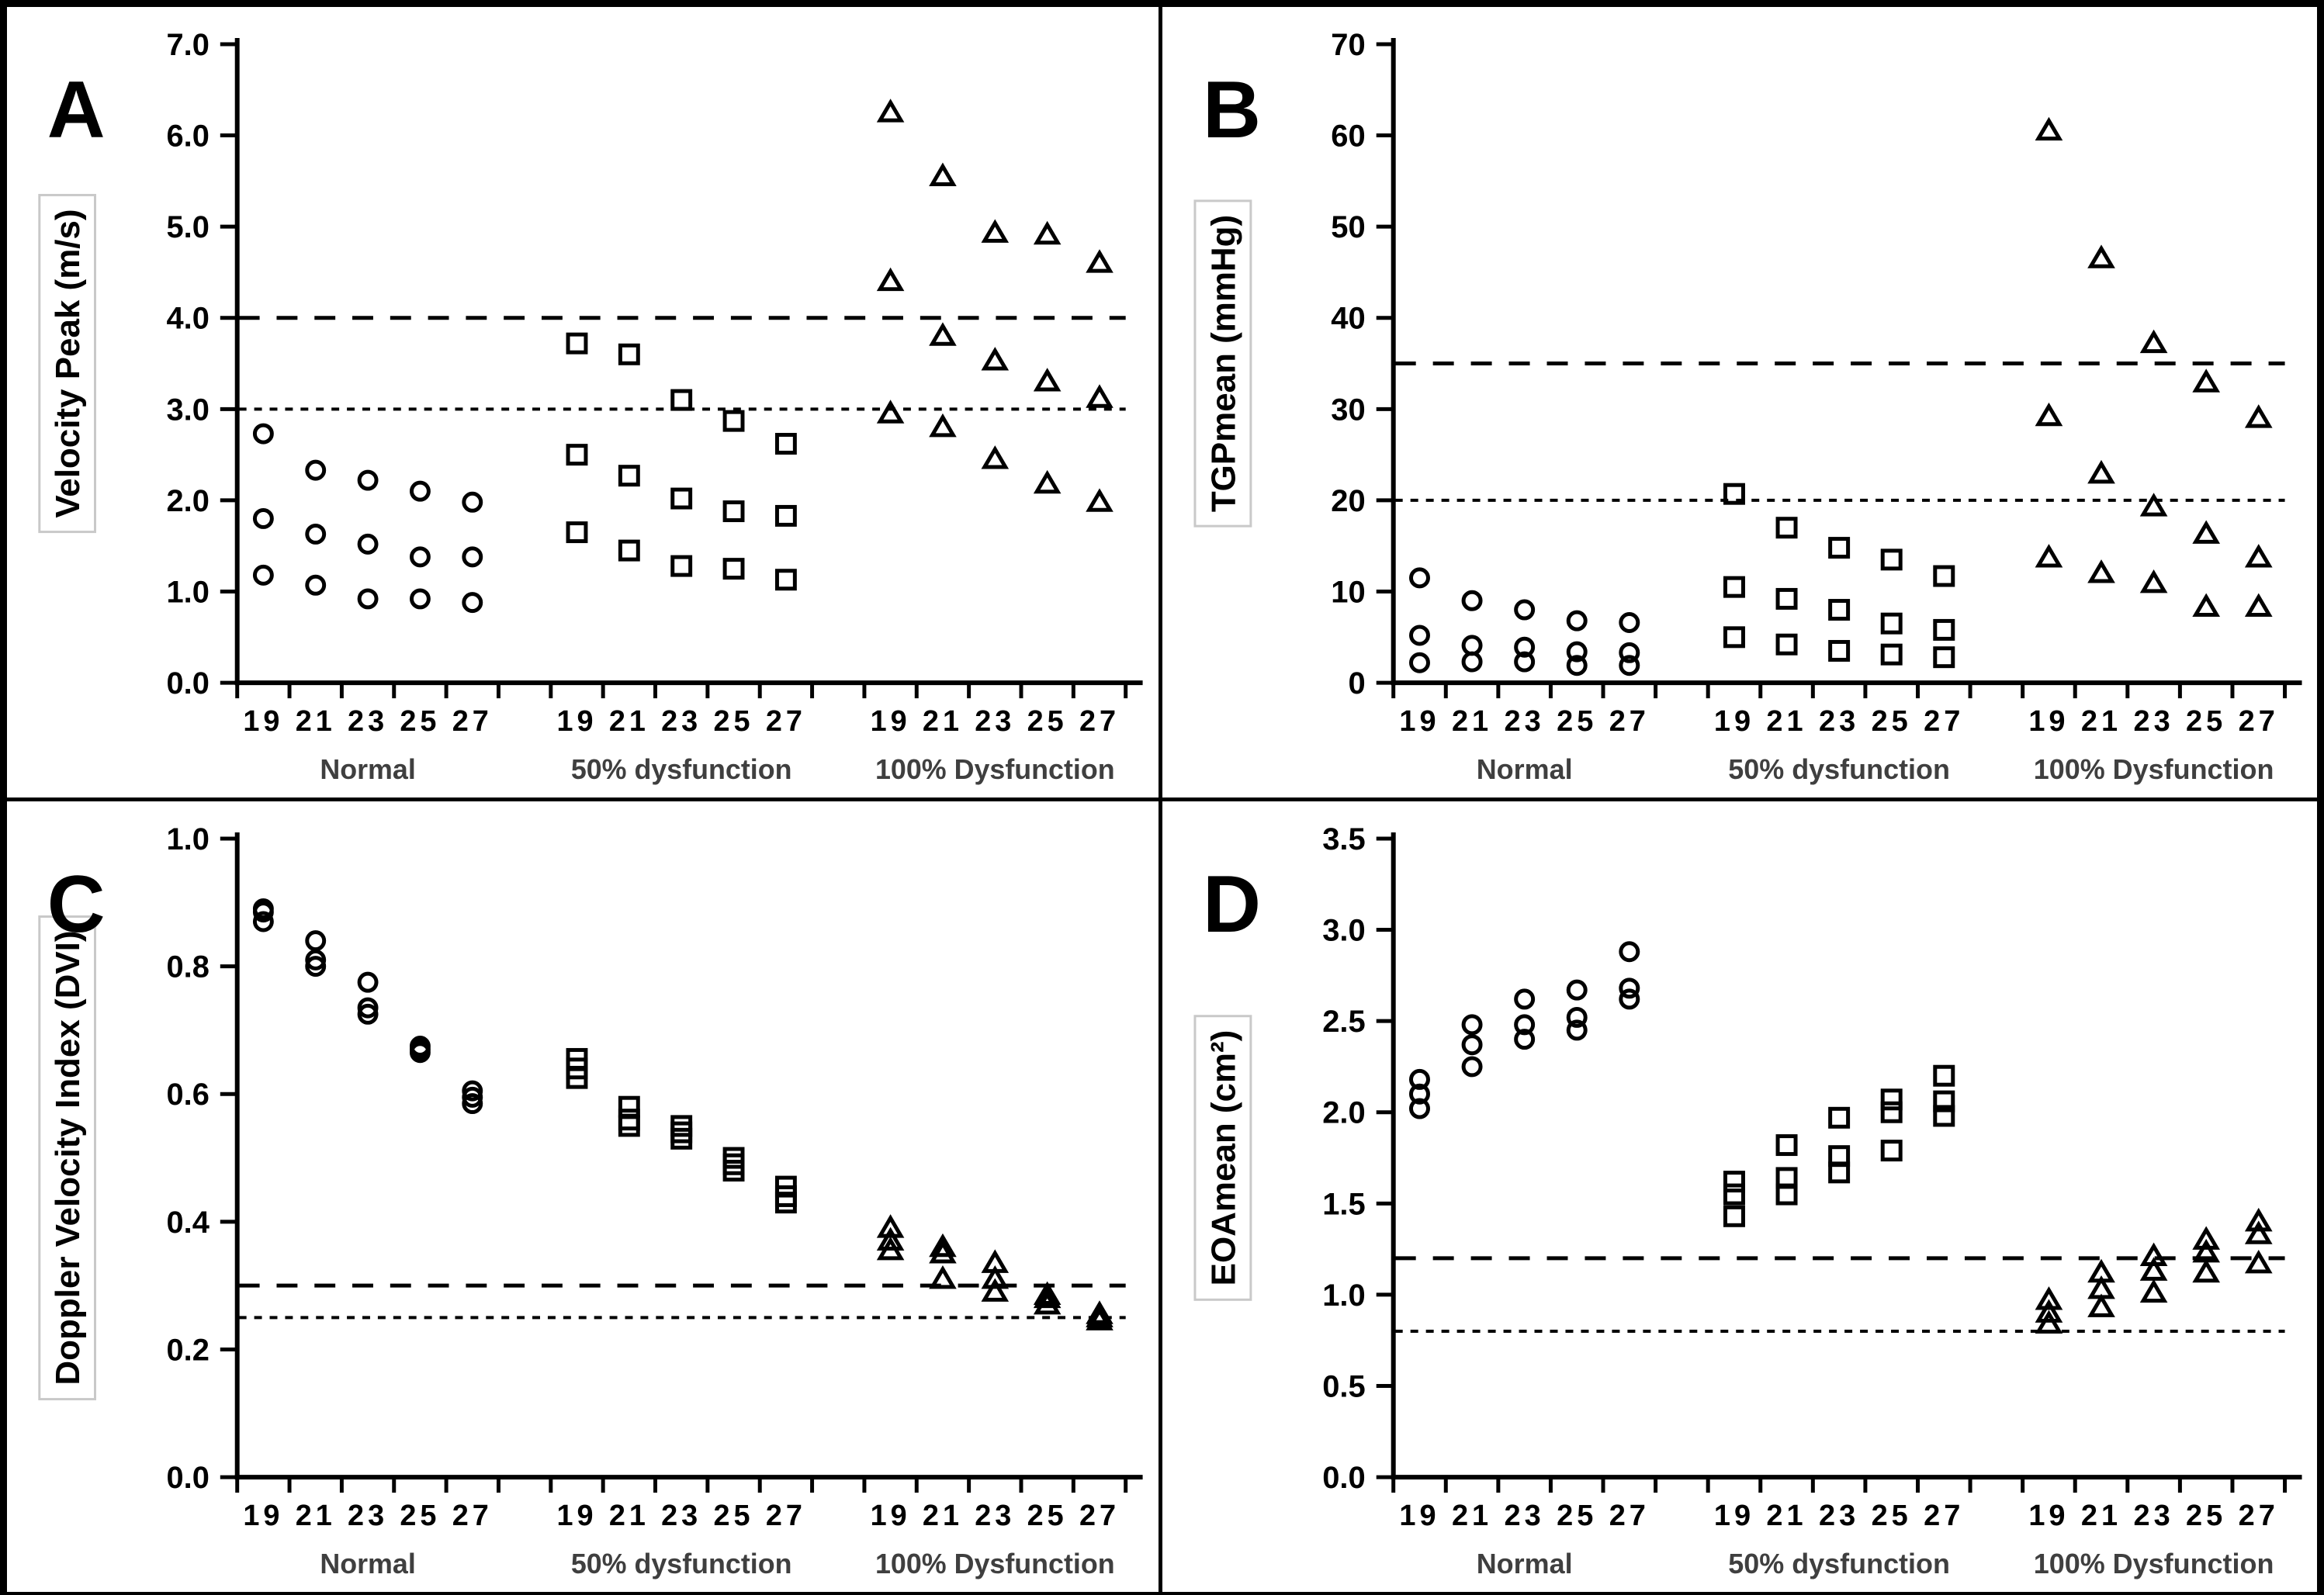  Describe the element at coordinates (1348, 501) in the screenshot. I see `y-tick-label: 20` at that location.